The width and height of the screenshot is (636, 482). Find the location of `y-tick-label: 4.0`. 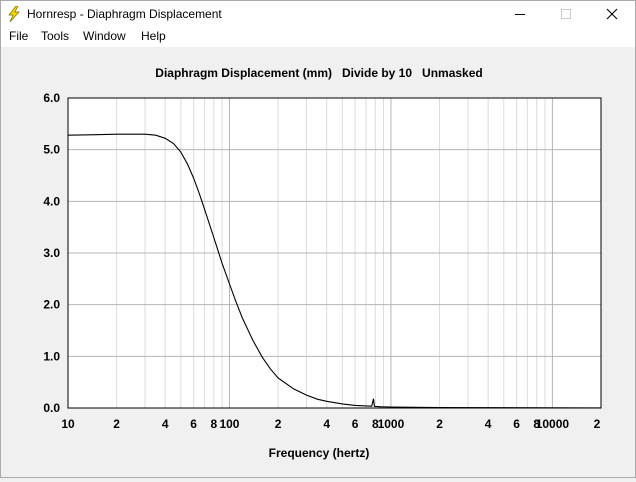

y-tick-label: 4.0 is located at coordinates (51, 201).